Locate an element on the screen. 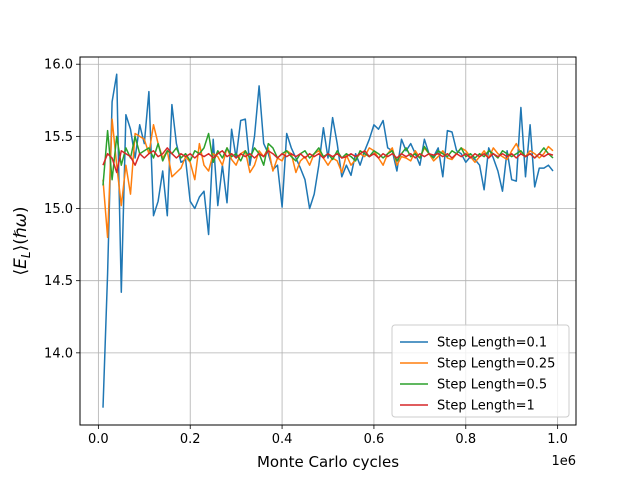 This screenshot has width=640, height=478. legend-label: Step Length=0.25 is located at coordinates (496, 364).